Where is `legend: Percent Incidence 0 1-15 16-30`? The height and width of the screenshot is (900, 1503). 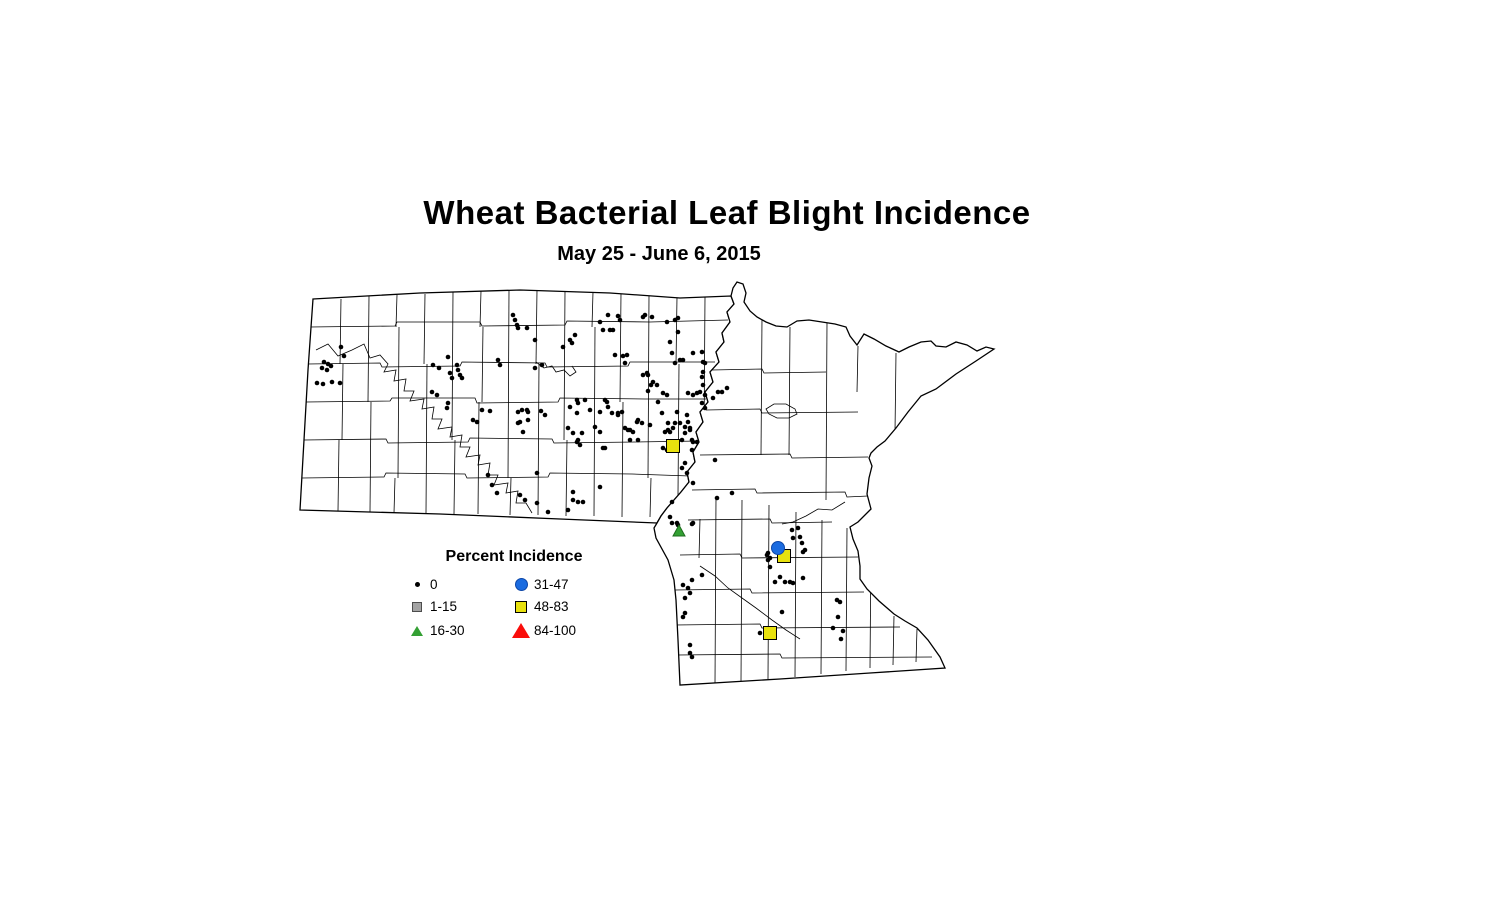 legend: Percent Incidence 0 1-15 16-30 is located at coordinates (514, 594).